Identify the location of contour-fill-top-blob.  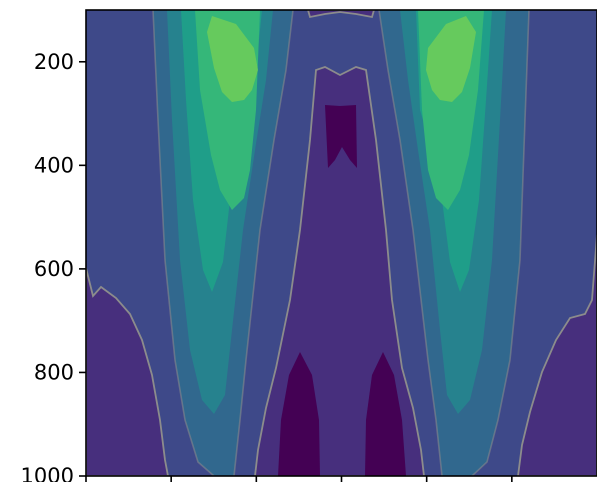
(341, 14).